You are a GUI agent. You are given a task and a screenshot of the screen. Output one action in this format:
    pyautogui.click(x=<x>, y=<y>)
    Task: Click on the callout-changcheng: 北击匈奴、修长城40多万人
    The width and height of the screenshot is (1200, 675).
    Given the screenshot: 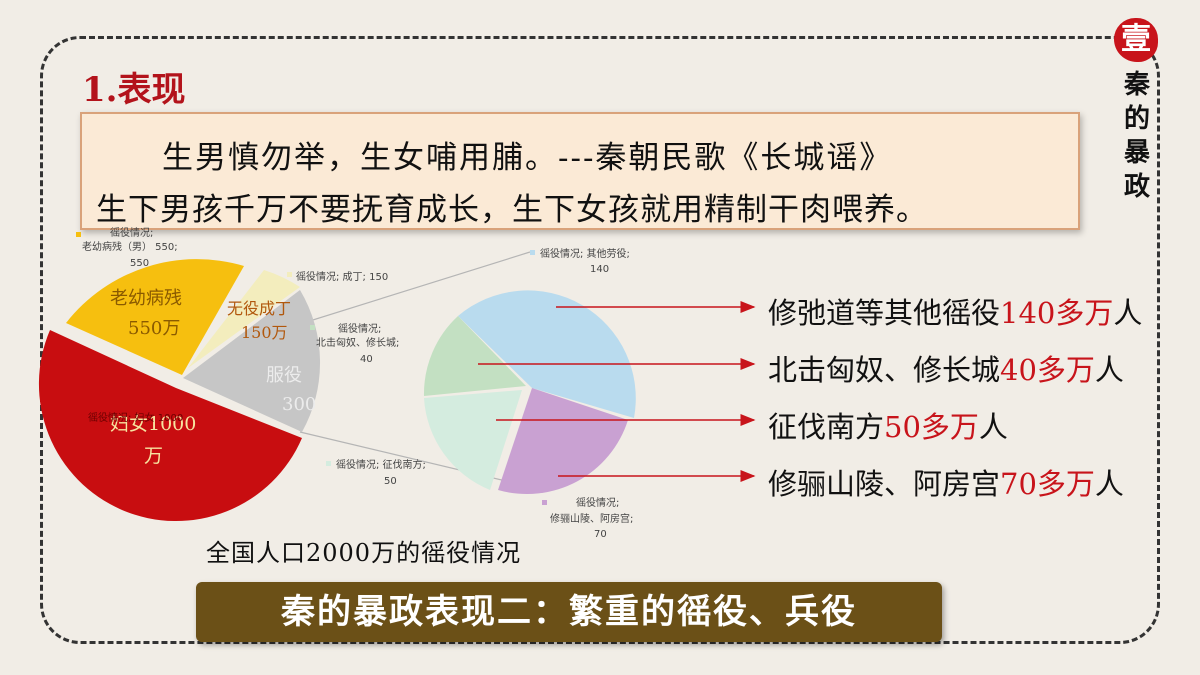 What is the action you would take?
    pyautogui.click(x=946, y=368)
    